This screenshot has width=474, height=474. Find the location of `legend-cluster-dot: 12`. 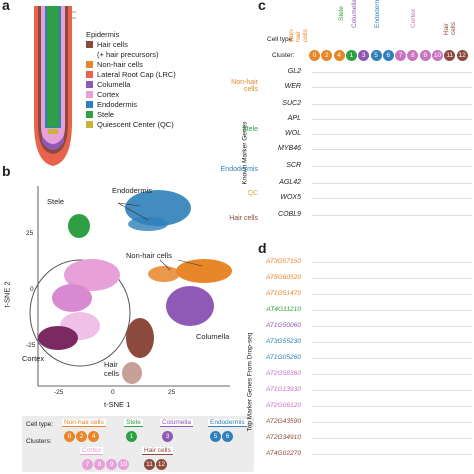

legend-cluster-dot: 12 is located at coordinates (161, 464).